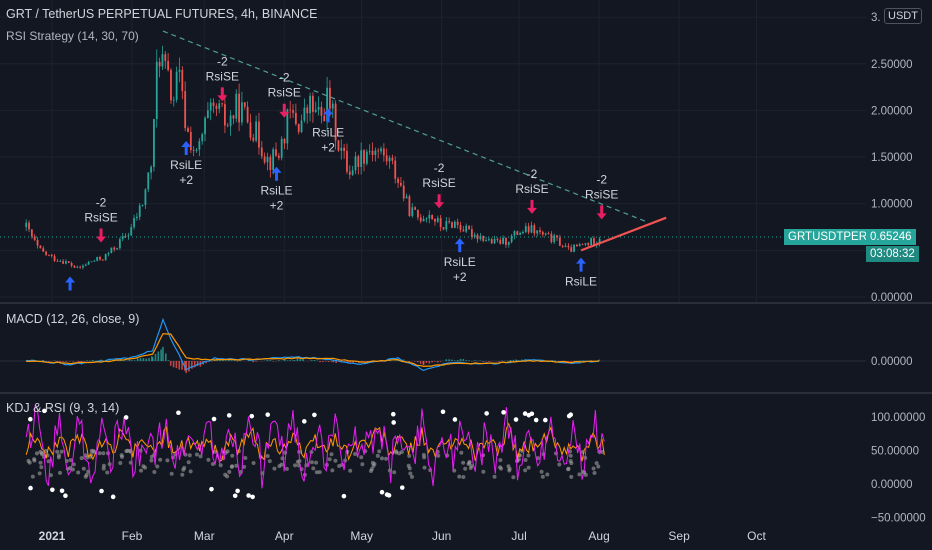 The width and height of the screenshot is (932, 550). What do you see at coordinates (892, 158) in the screenshot?
I see `y-tick-label: 1.50000` at bounding box center [892, 158].